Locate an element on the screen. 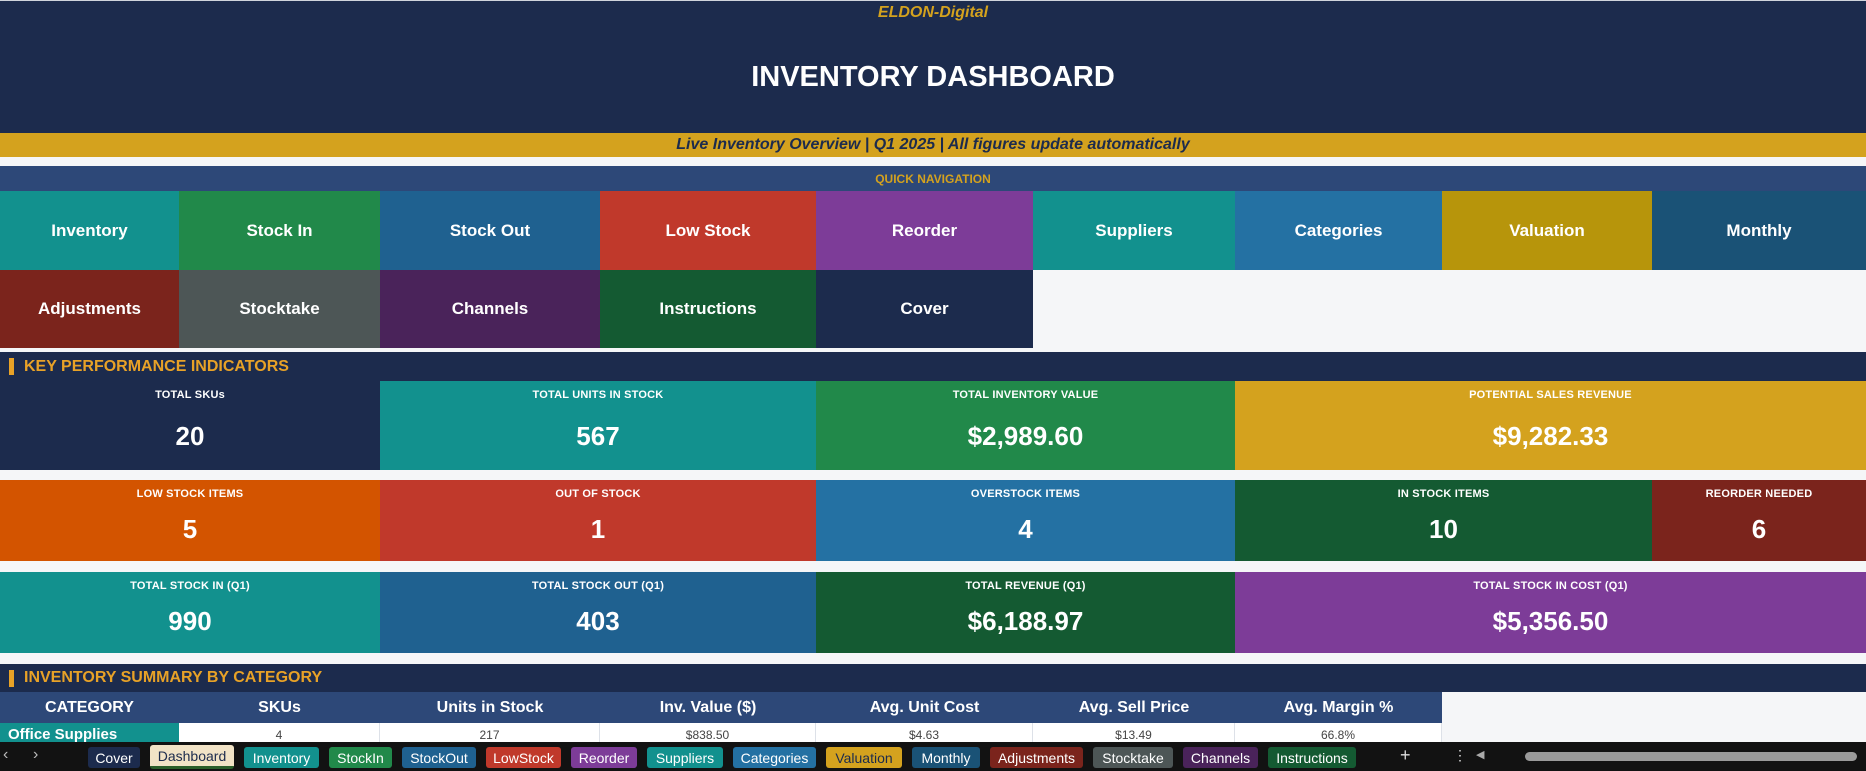 Image resolution: width=1866 pixels, height=771 pixels. kpi-total-stock-in-cost: TOTAL STOCK IN COST (Q1) $5,356.50 is located at coordinates (1550, 612).